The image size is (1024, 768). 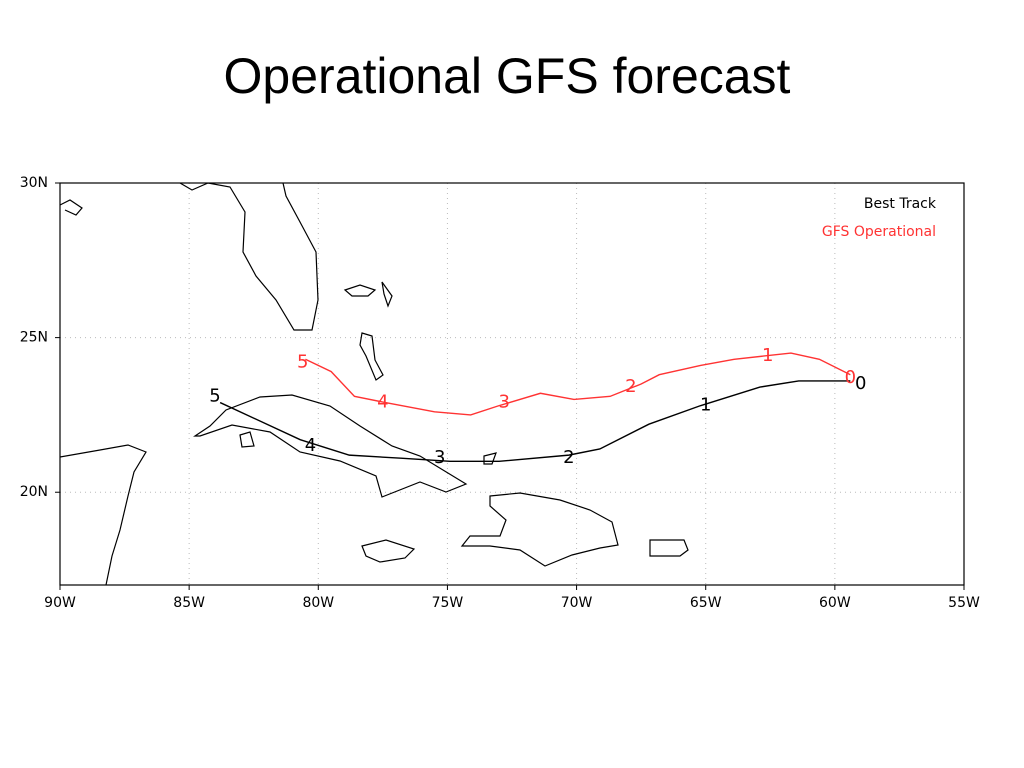 I want to click on coast-puerto-rico, so click(x=669, y=548).